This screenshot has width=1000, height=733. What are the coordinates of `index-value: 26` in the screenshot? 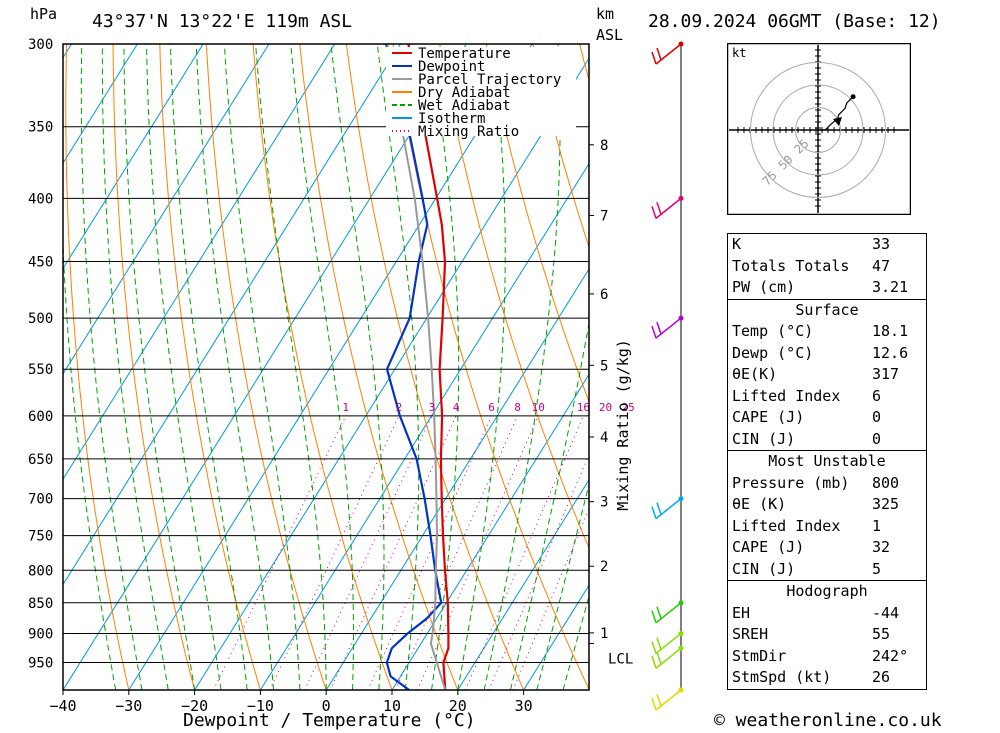 It's located at (881, 677).